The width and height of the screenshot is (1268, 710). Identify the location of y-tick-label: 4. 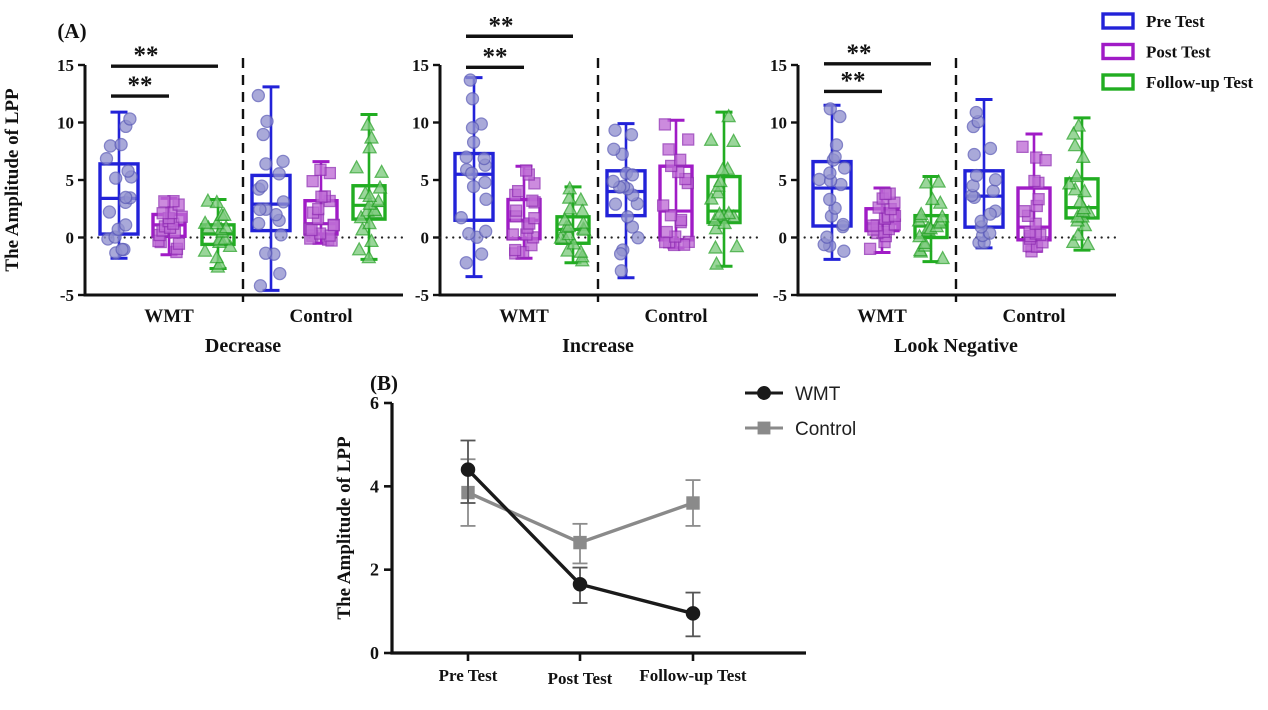
(374, 486).